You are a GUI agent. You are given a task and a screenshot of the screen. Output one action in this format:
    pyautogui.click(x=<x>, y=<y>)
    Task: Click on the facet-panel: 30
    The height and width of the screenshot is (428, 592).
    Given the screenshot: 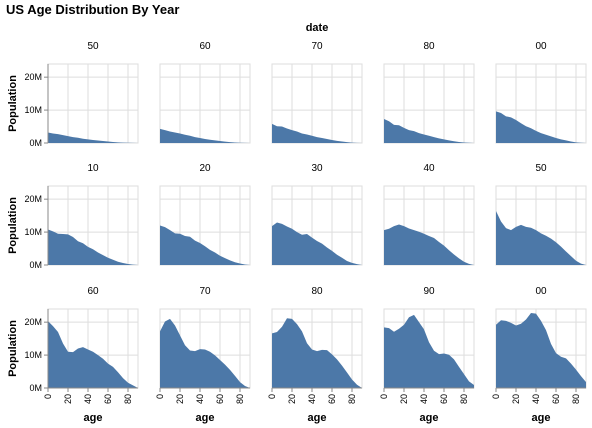 What is the action you would take?
    pyautogui.click(x=317, y=214)
    